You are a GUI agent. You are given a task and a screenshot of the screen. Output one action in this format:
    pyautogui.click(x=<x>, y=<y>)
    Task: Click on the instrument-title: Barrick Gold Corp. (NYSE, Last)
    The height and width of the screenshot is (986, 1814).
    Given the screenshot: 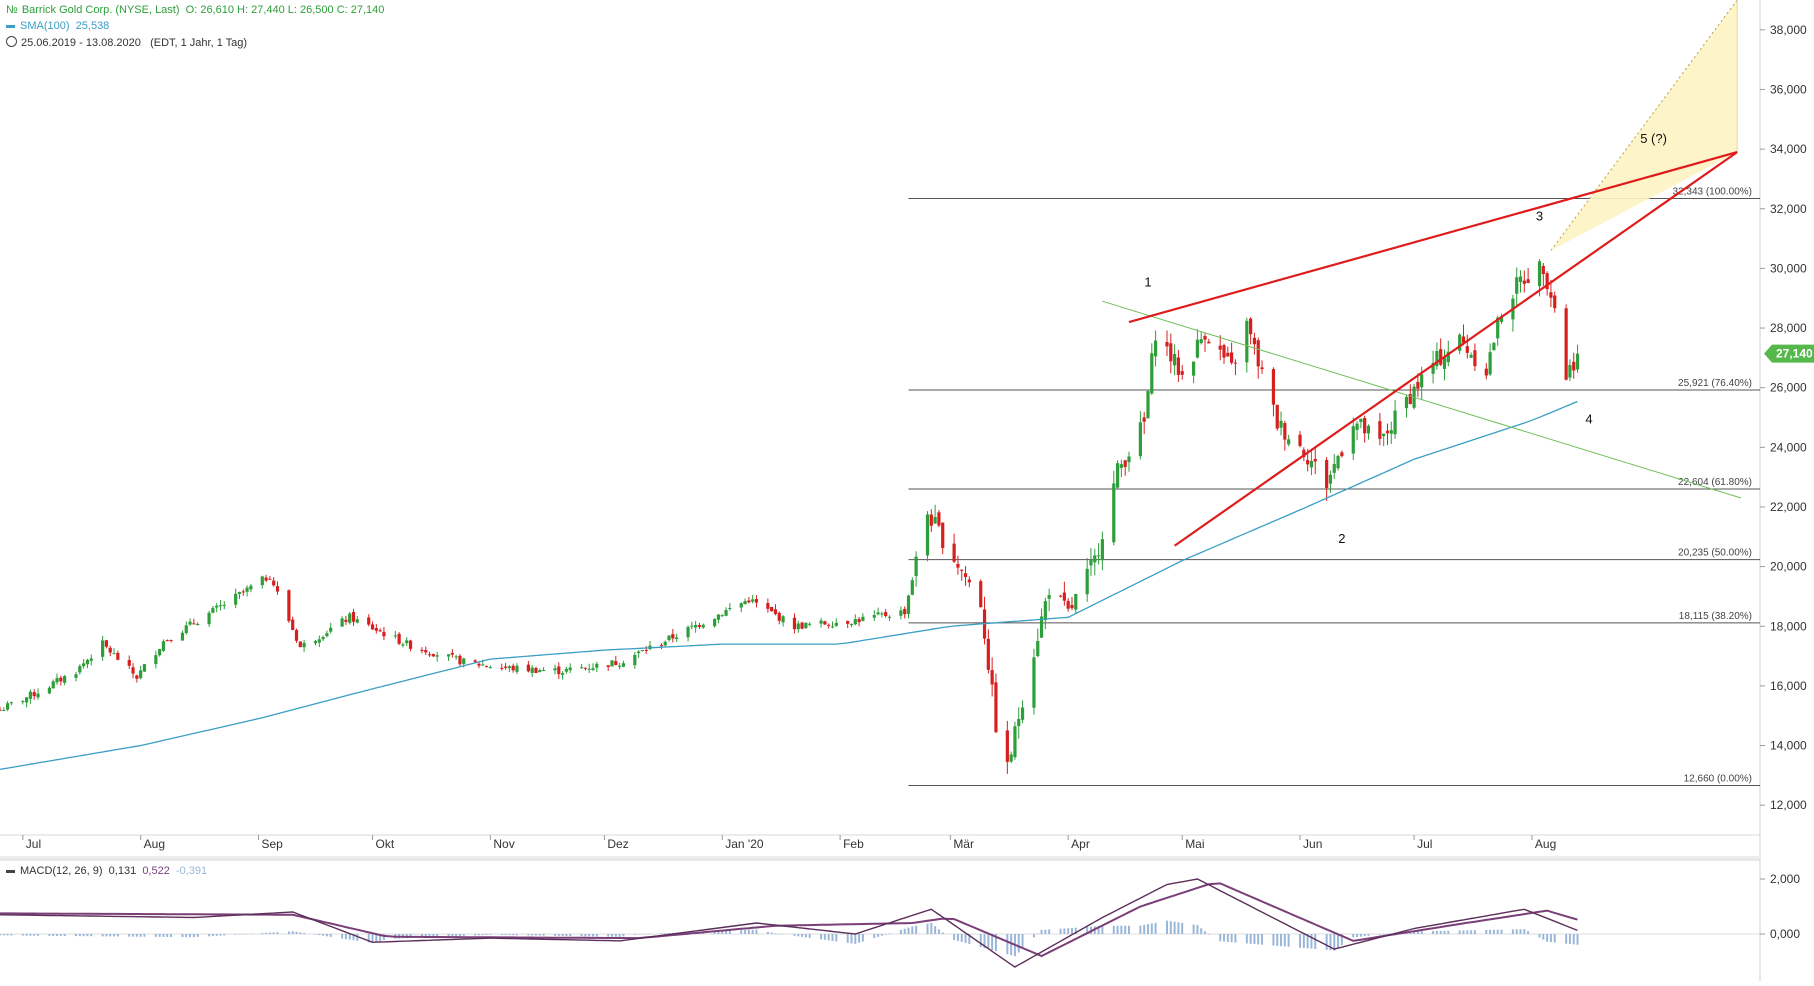 What is the action you would take?
    pyautogui.click(x=100, y=10)
    